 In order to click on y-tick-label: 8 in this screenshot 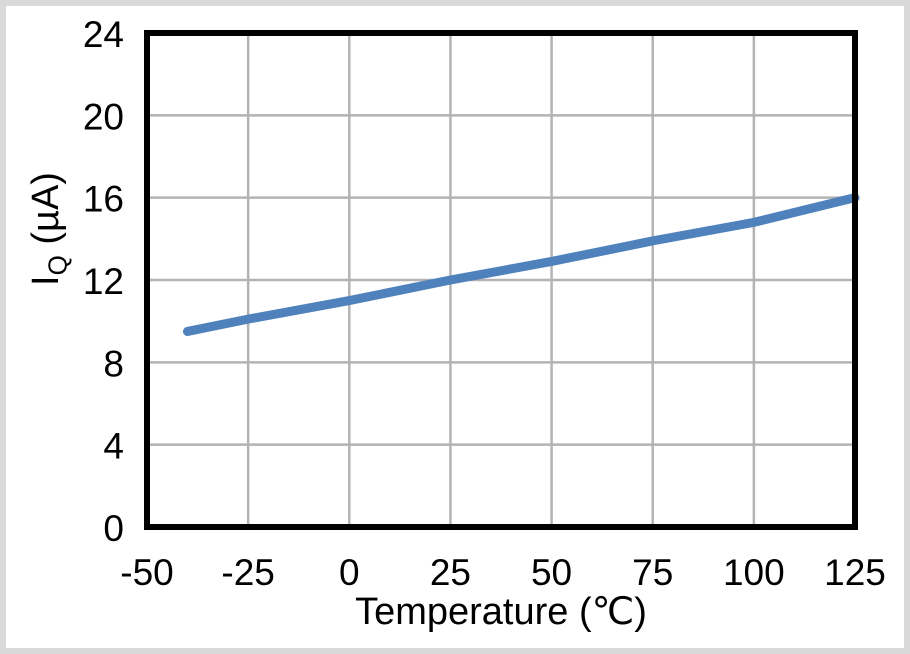, I will do `click(113, 363)`.